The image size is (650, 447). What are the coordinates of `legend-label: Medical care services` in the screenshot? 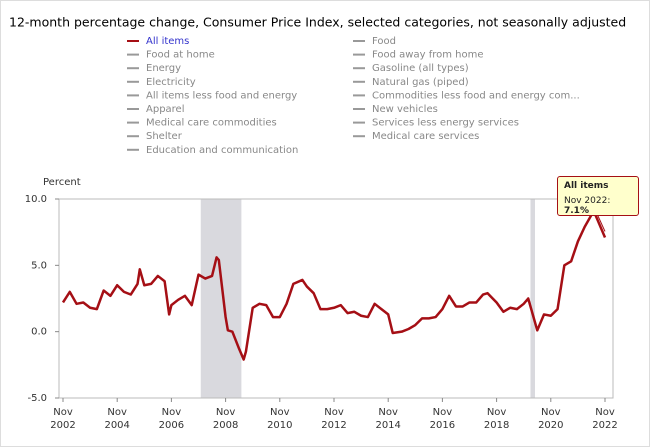 It's located at (425, 136).